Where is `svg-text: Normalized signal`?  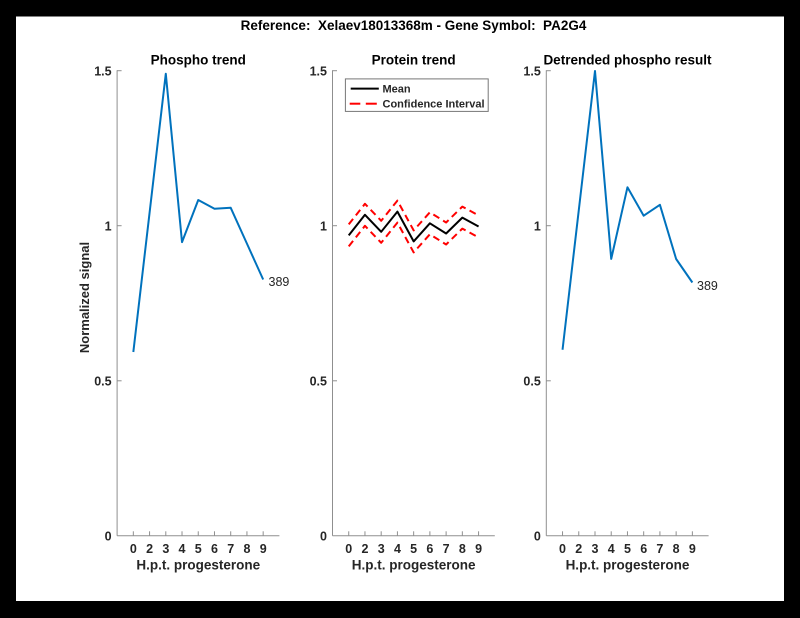
svg-text: Normalized signal is located at coordinates (84, 297).